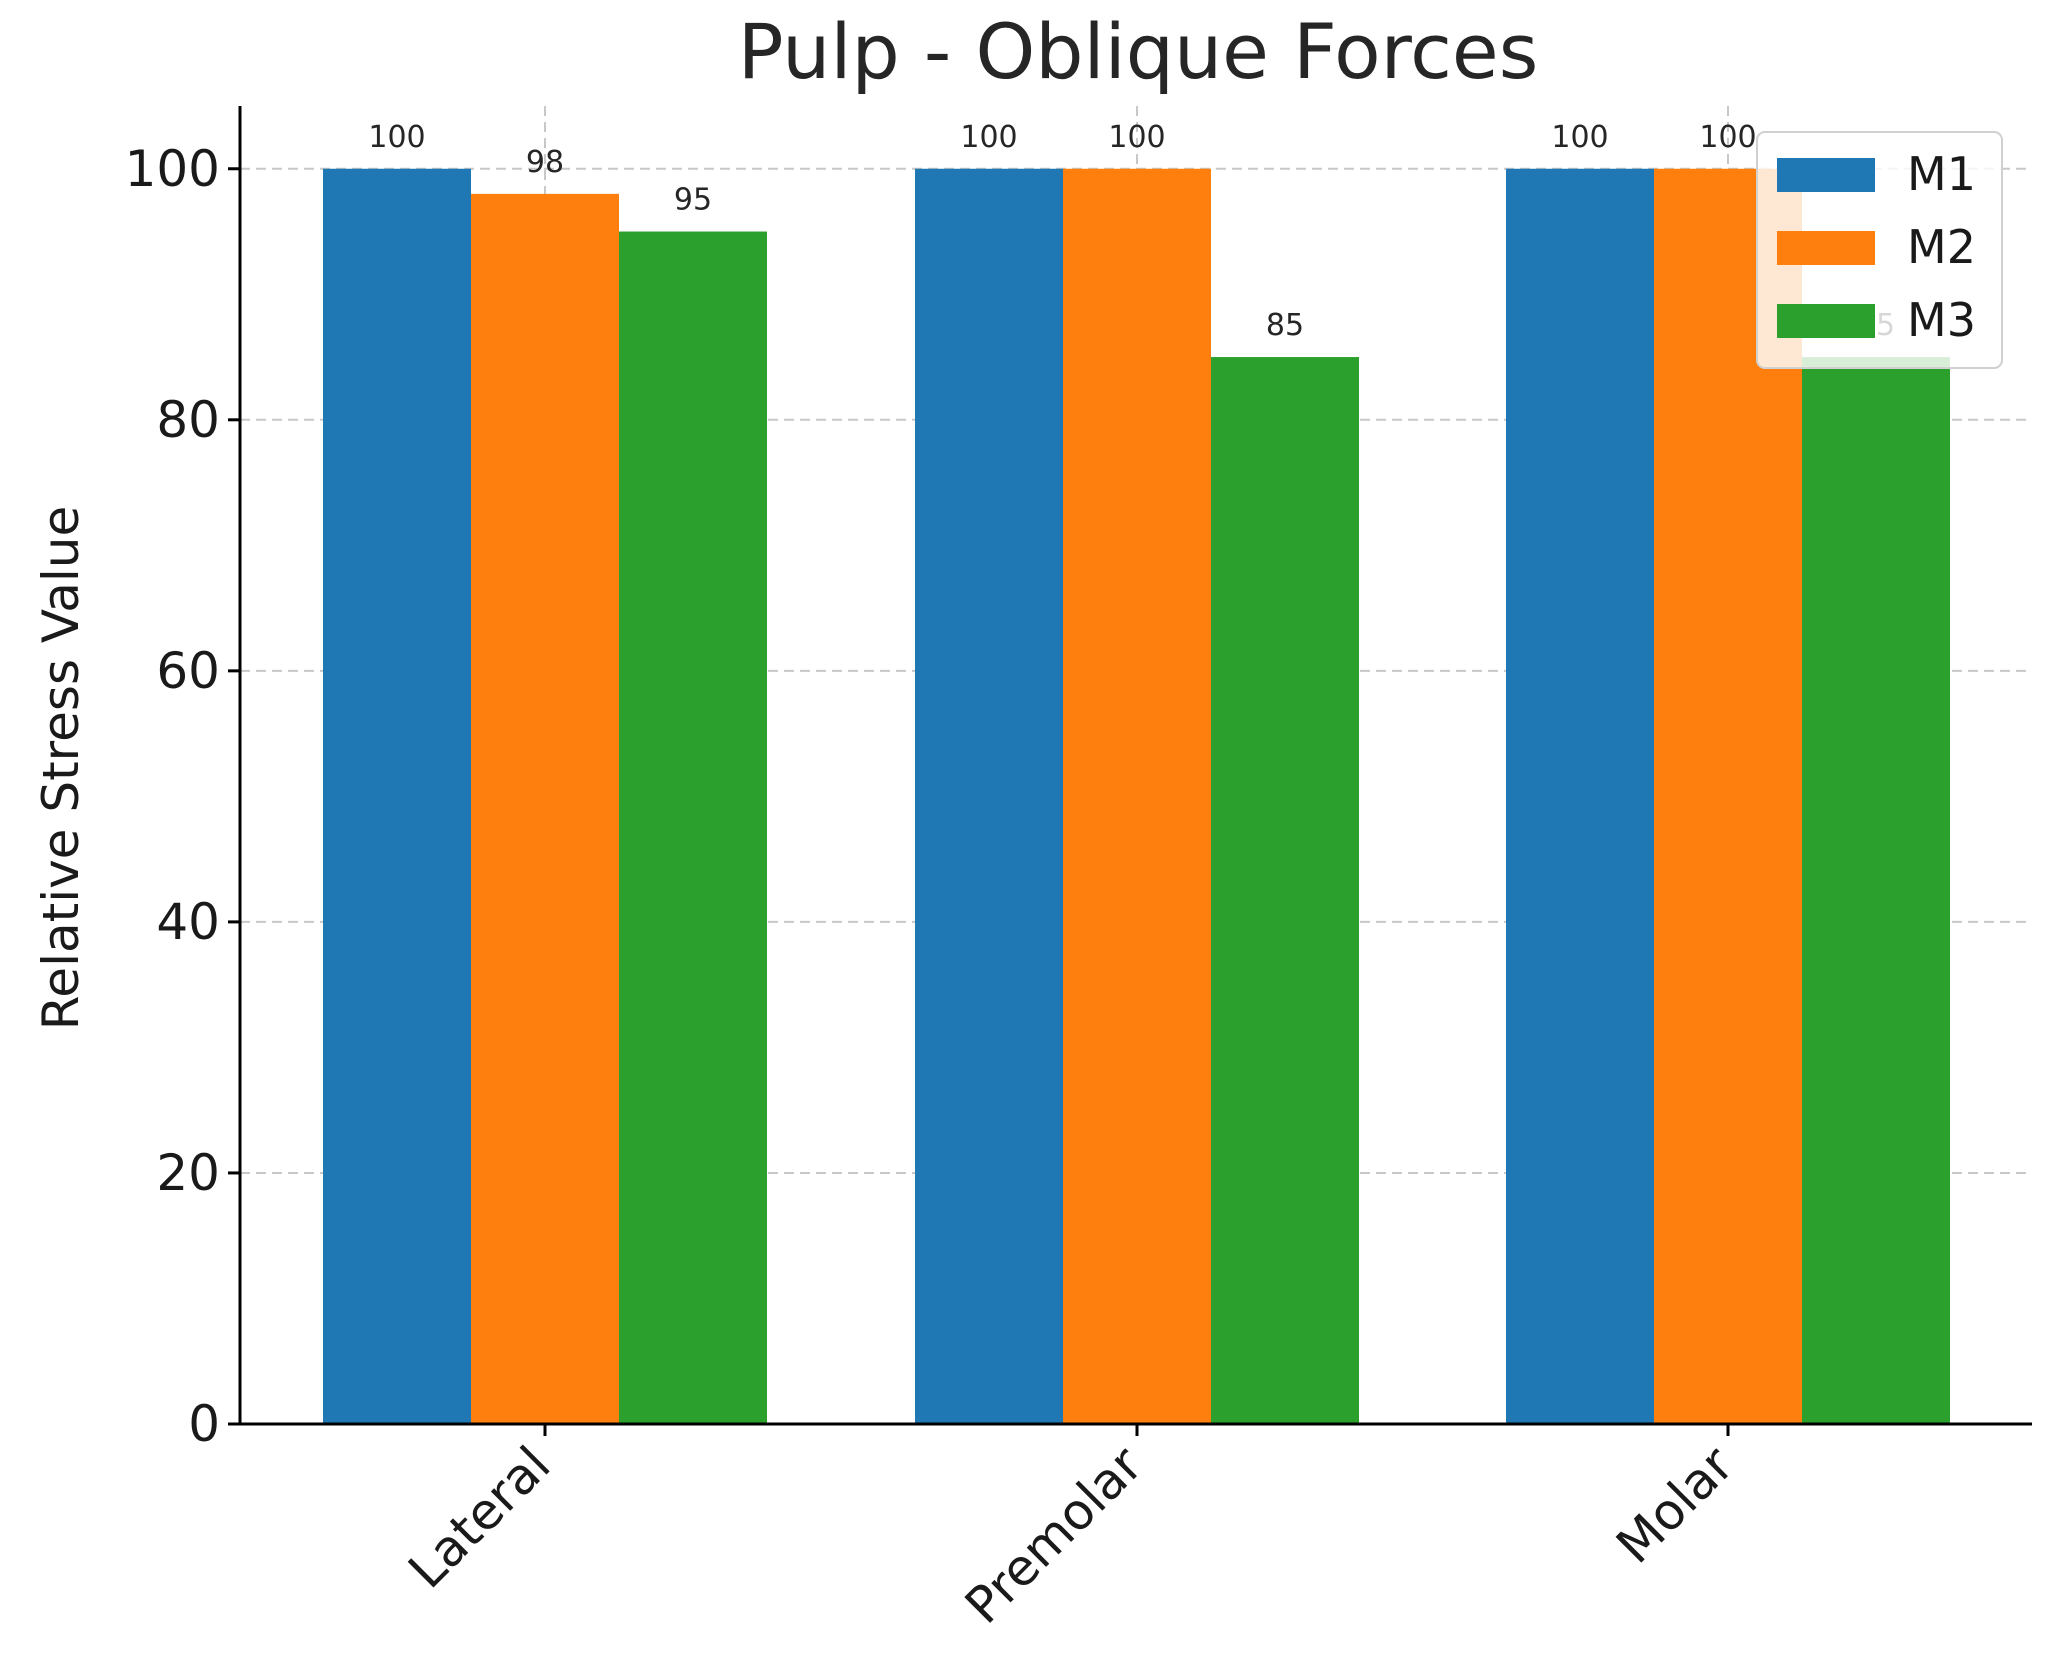 Image resolution: width=2057 pixels, height=1670 pixels. What do you see at coordinates (545, 808) in the screenshot?
I see `bar-m2-lateral` at bounding box center [545, 808].